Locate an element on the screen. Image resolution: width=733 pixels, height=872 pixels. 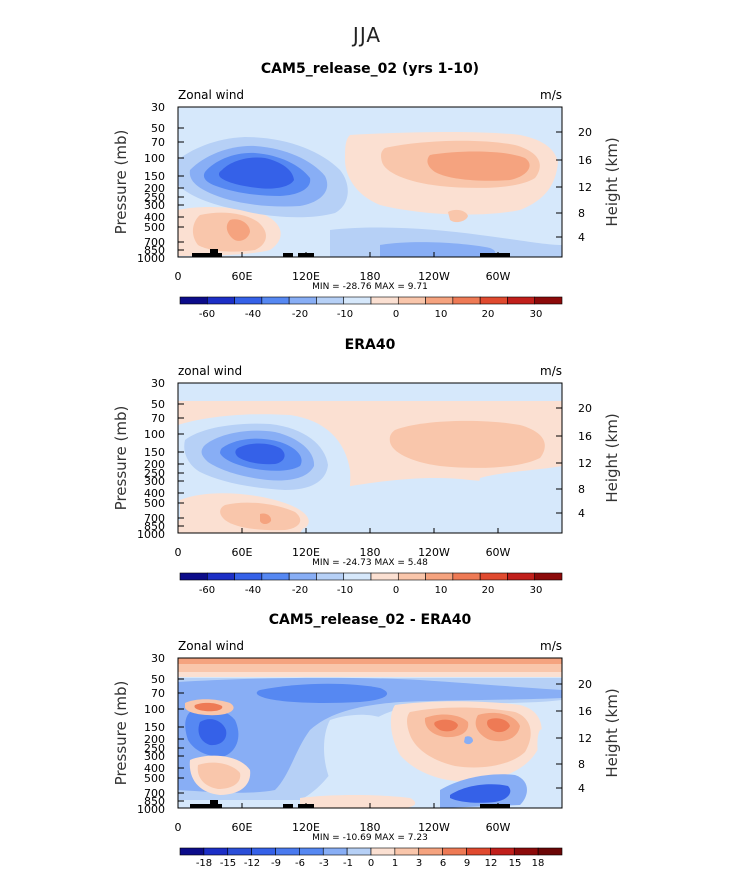
y-axis-right: 20 16 12 8 4 is located at coordinates (574, 736).